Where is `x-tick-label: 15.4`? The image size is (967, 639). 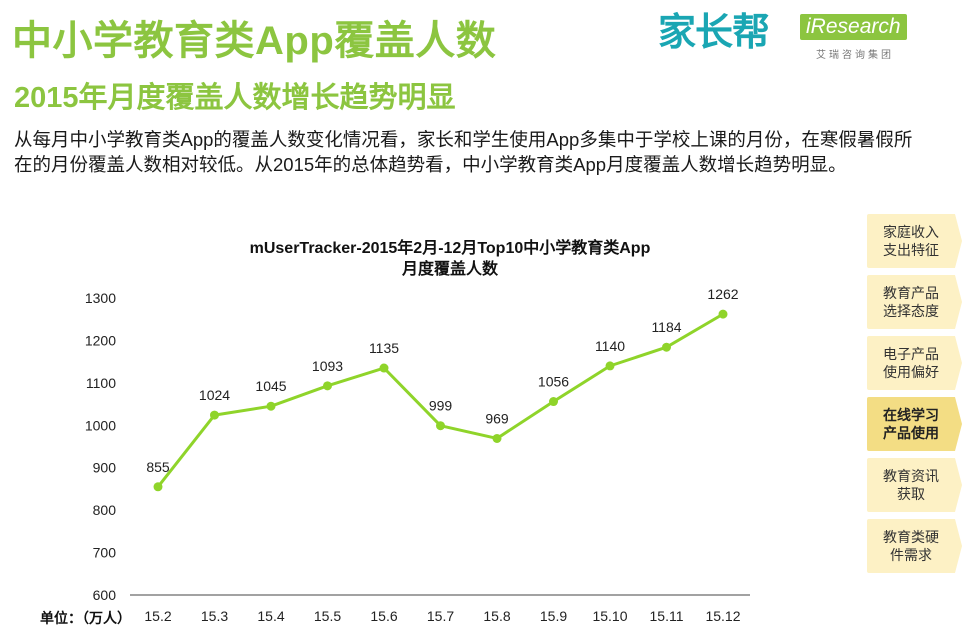 x-tick-label: 15.4 is located at coordinates (270, 616).